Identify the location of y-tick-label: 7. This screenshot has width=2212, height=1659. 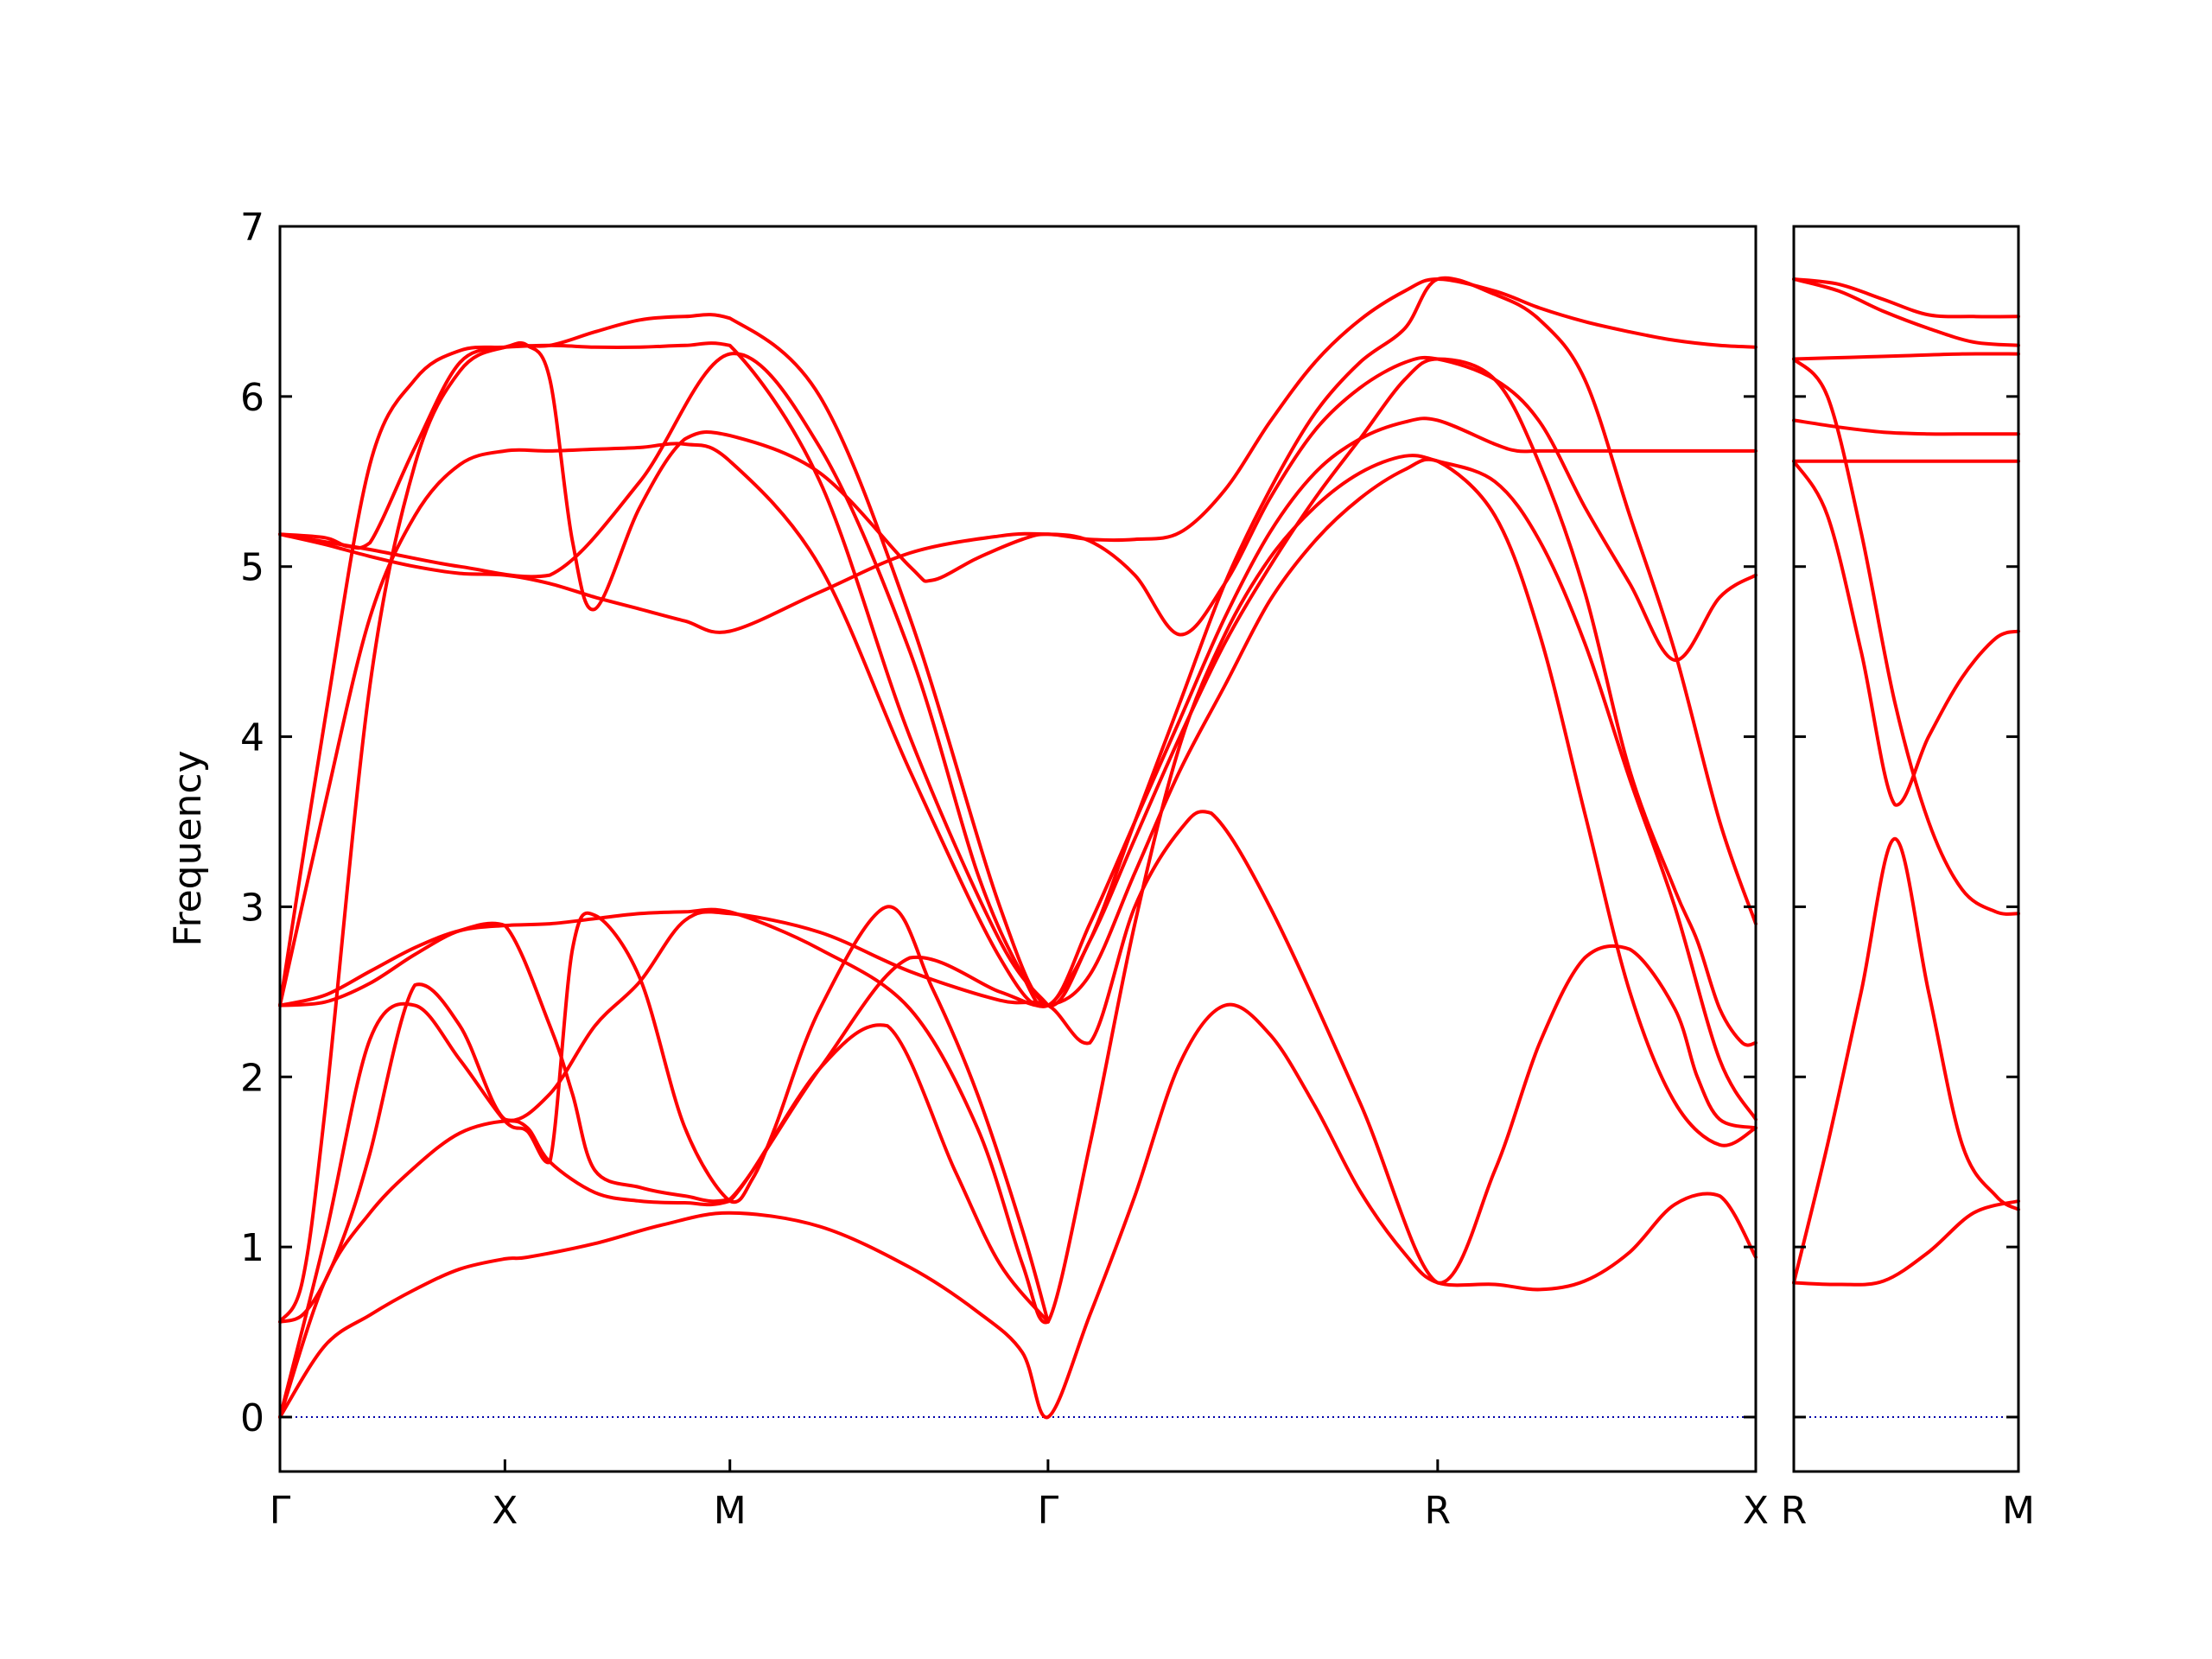
(252, 228).